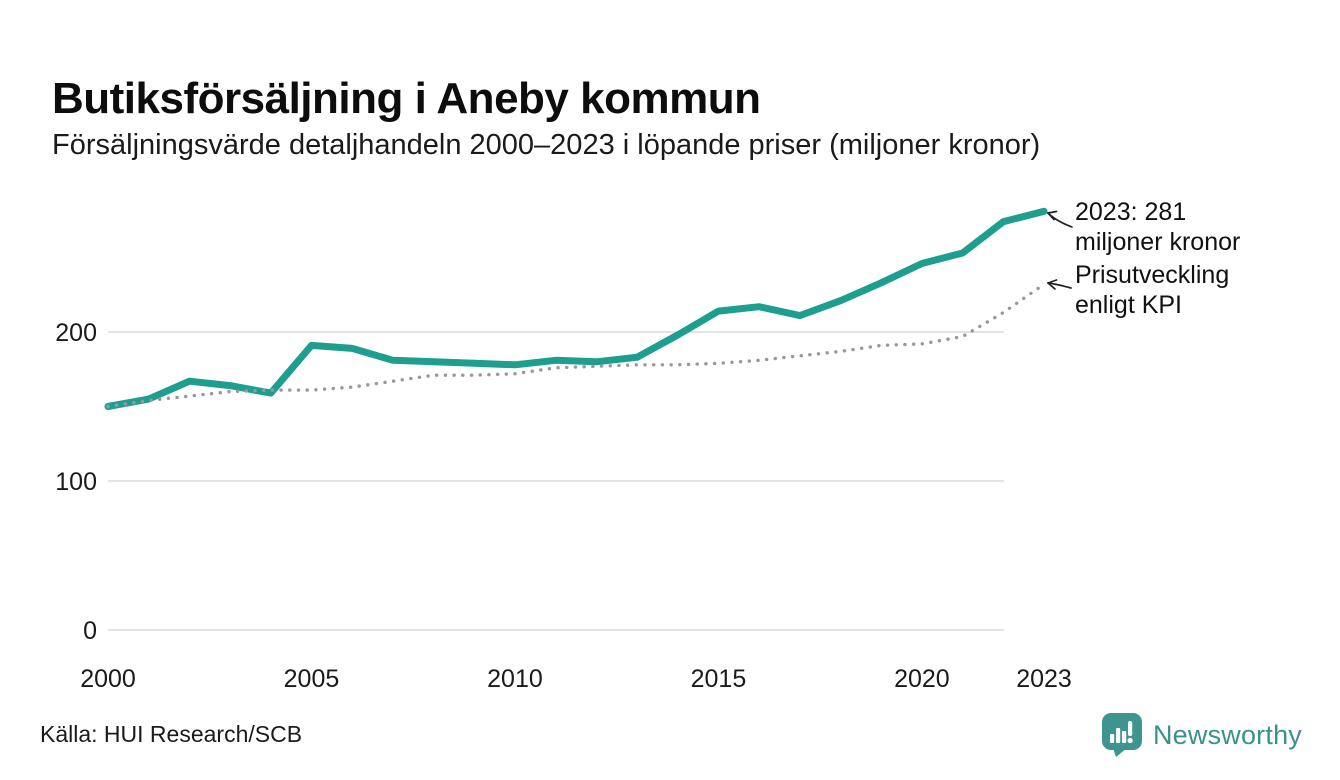 The image size is (1340, 780). What do you see at coordinates (406, 99) in the screenshot?
I see `chart-title: Butiksförsäljning i Aneby kommun` at bounding box center [406, 99].